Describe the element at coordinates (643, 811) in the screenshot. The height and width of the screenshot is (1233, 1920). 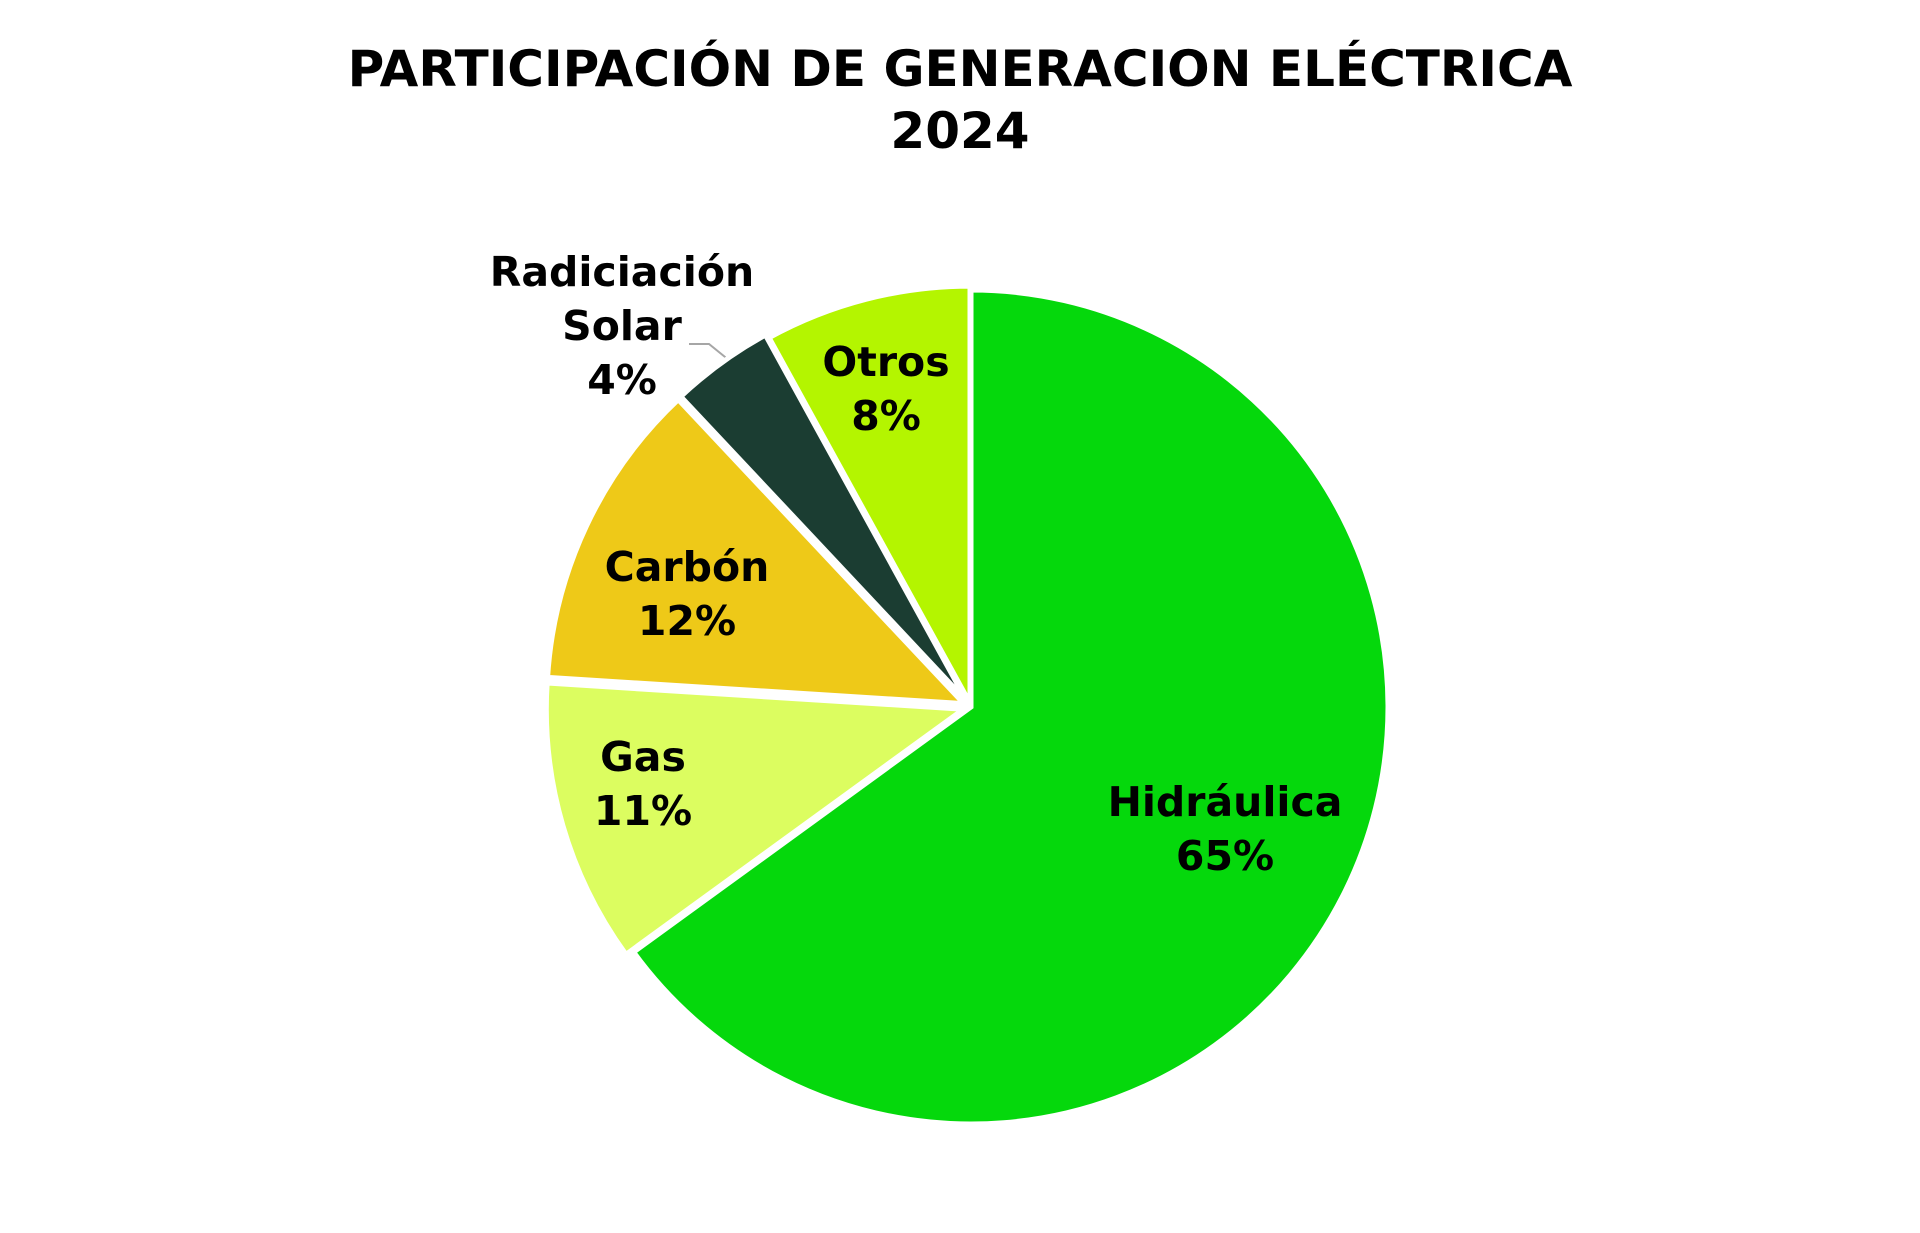
I see `value-label: 11%` at that location.